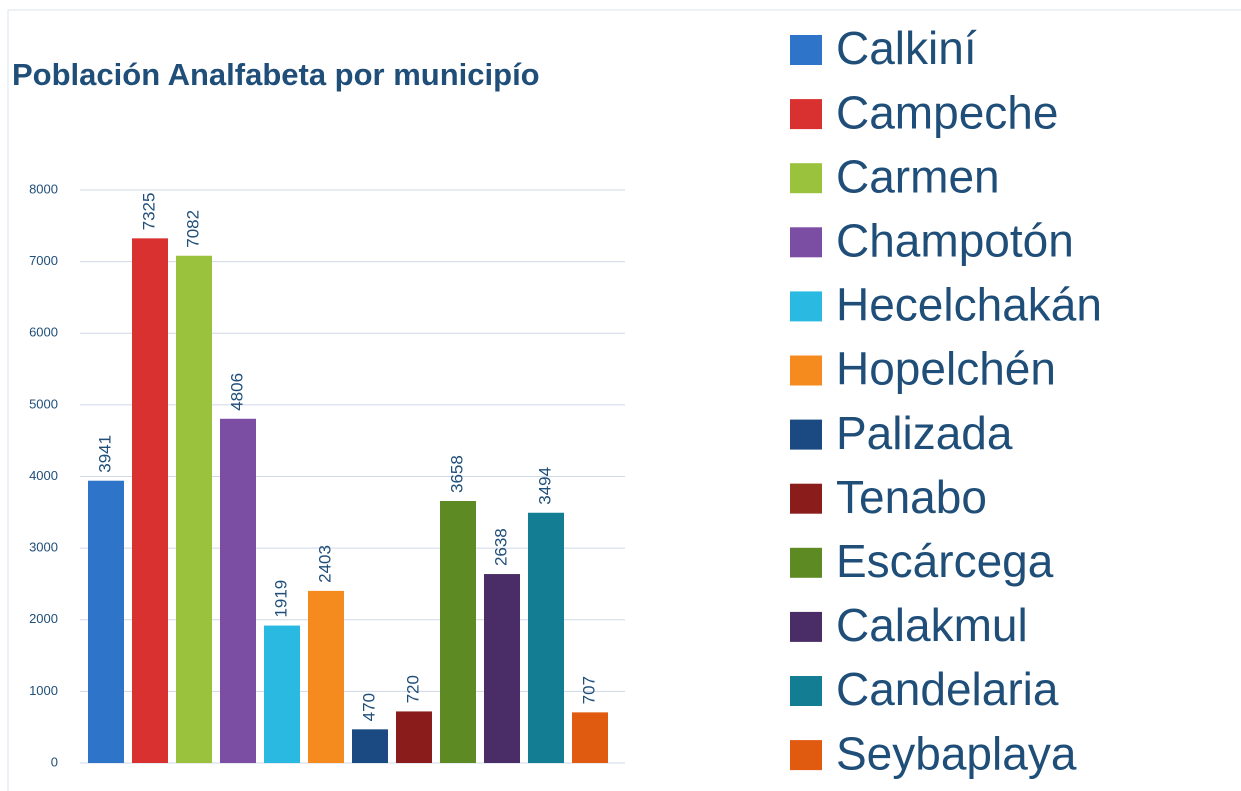  What do you see at coordinates (280, 599) in the screenshot?
I see `data-label: 1919` at bounding box center [280, 599].